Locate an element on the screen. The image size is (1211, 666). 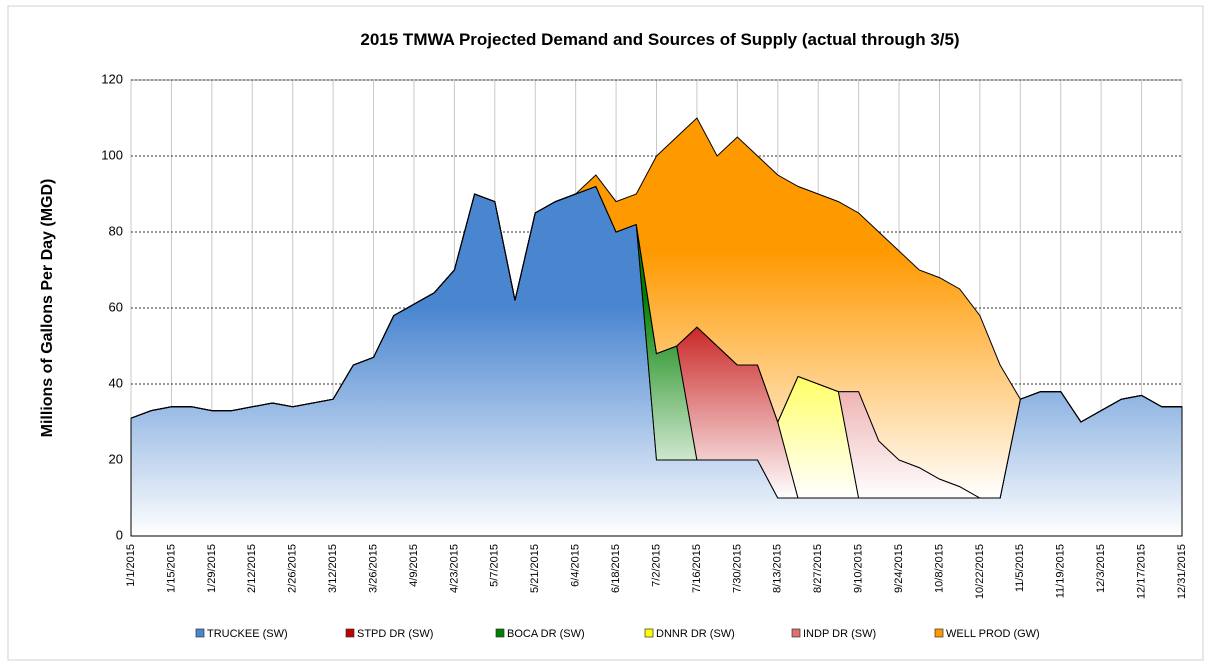
x-tick-label: 10/22/2015 is located at coordinates (980, 571).